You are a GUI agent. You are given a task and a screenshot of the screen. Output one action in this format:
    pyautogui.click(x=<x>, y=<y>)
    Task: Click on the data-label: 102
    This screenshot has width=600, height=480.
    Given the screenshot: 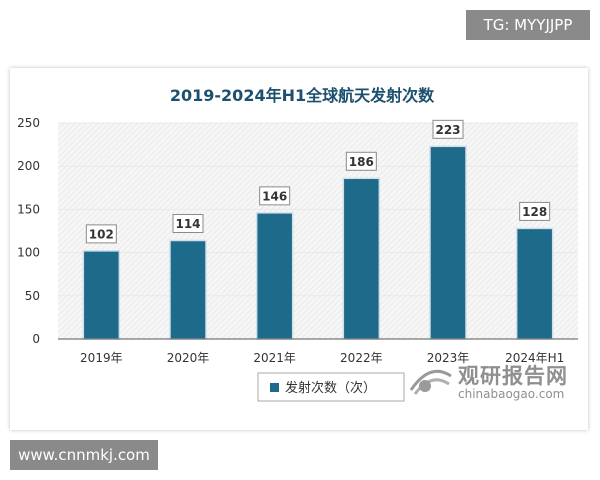 What is the action you would take?
    pyautogui.click(x=101, y=234)
    